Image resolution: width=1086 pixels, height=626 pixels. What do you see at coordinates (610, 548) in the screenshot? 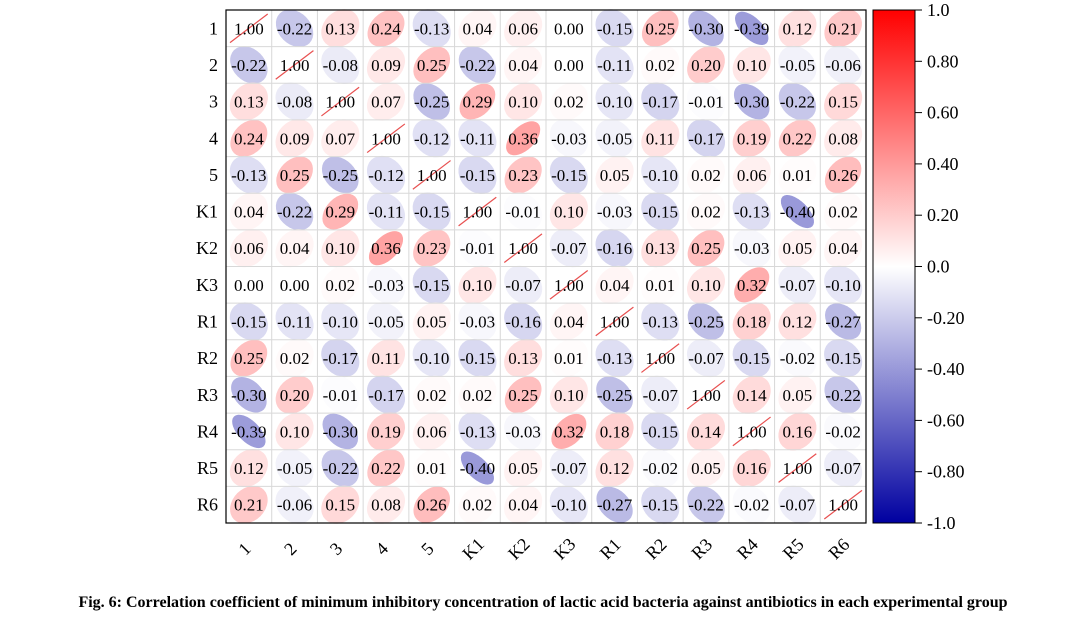
I see `column-label: R1` at bounding box center [610, 548].